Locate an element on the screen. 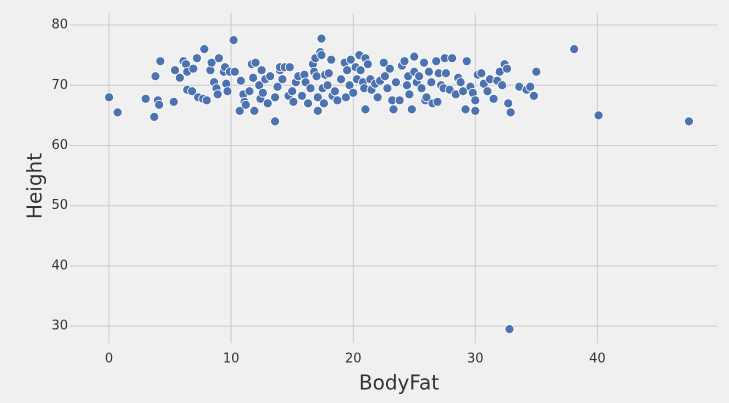 This screenshot has height=403, width=729. x-axis-label: BodyFat is located at coordinates (399, 383).